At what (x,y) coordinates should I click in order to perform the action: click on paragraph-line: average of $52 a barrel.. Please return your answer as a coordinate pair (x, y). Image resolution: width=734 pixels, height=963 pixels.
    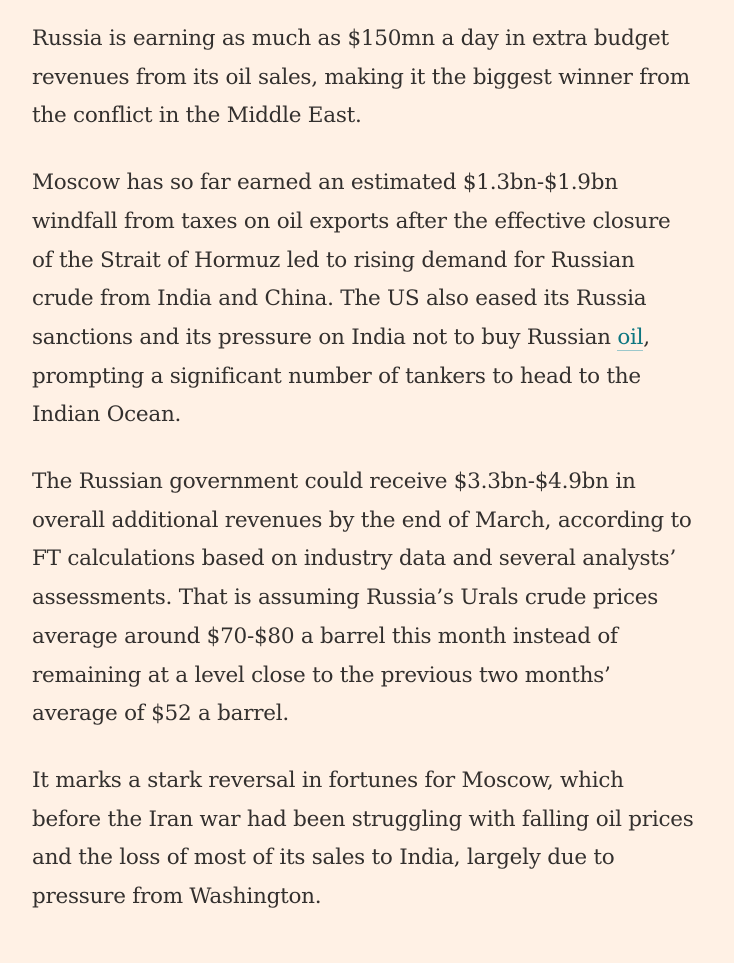
    Looking at the image, I should click on (160, 714).